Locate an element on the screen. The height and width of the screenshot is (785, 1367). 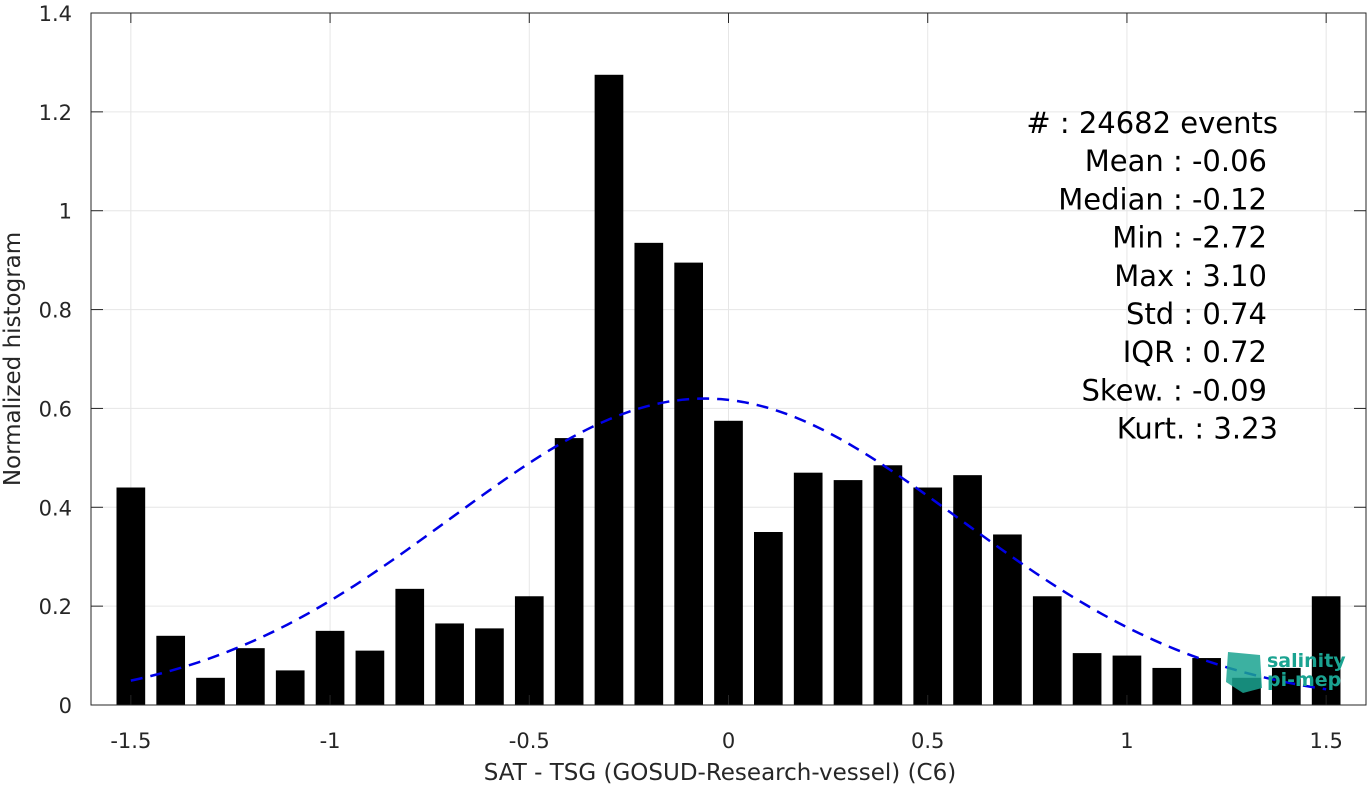
y-tick-labels: 0 0.2 0.4 0.6 0.8 1 1.2 1.4 is located at coordinates (55, 360).